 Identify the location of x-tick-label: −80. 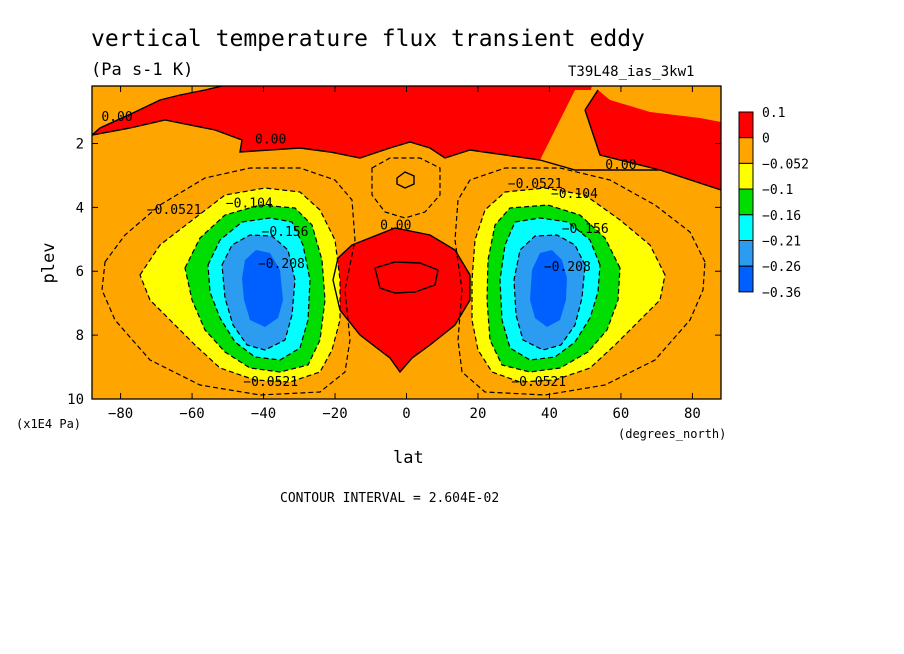
(120, 414).